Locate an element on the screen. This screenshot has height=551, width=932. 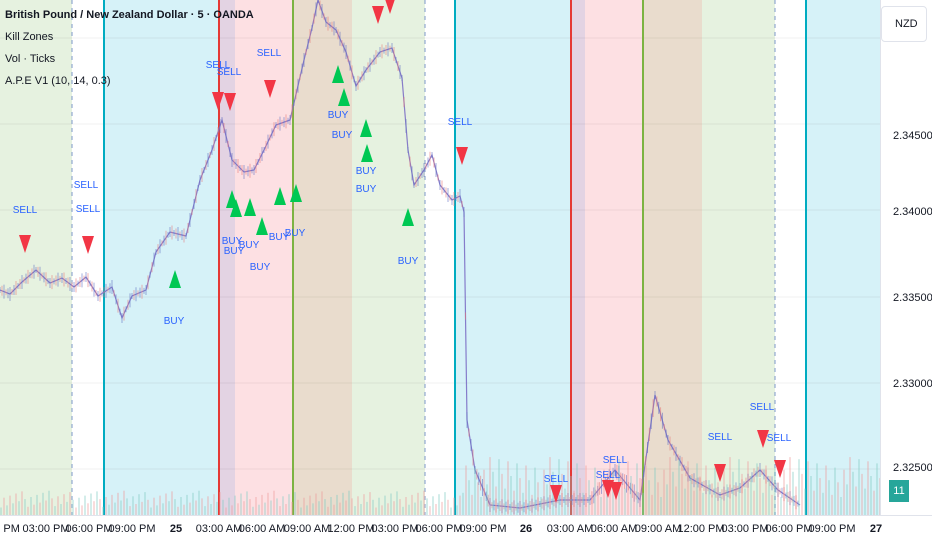
time-label: 03:00 AM is located at coordinates (219, 529).